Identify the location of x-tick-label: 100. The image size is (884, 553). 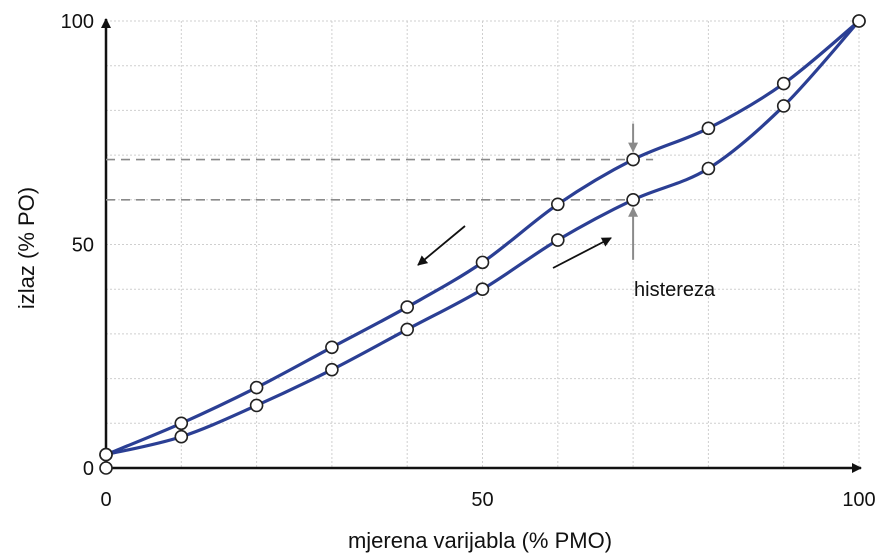
(858, 500).